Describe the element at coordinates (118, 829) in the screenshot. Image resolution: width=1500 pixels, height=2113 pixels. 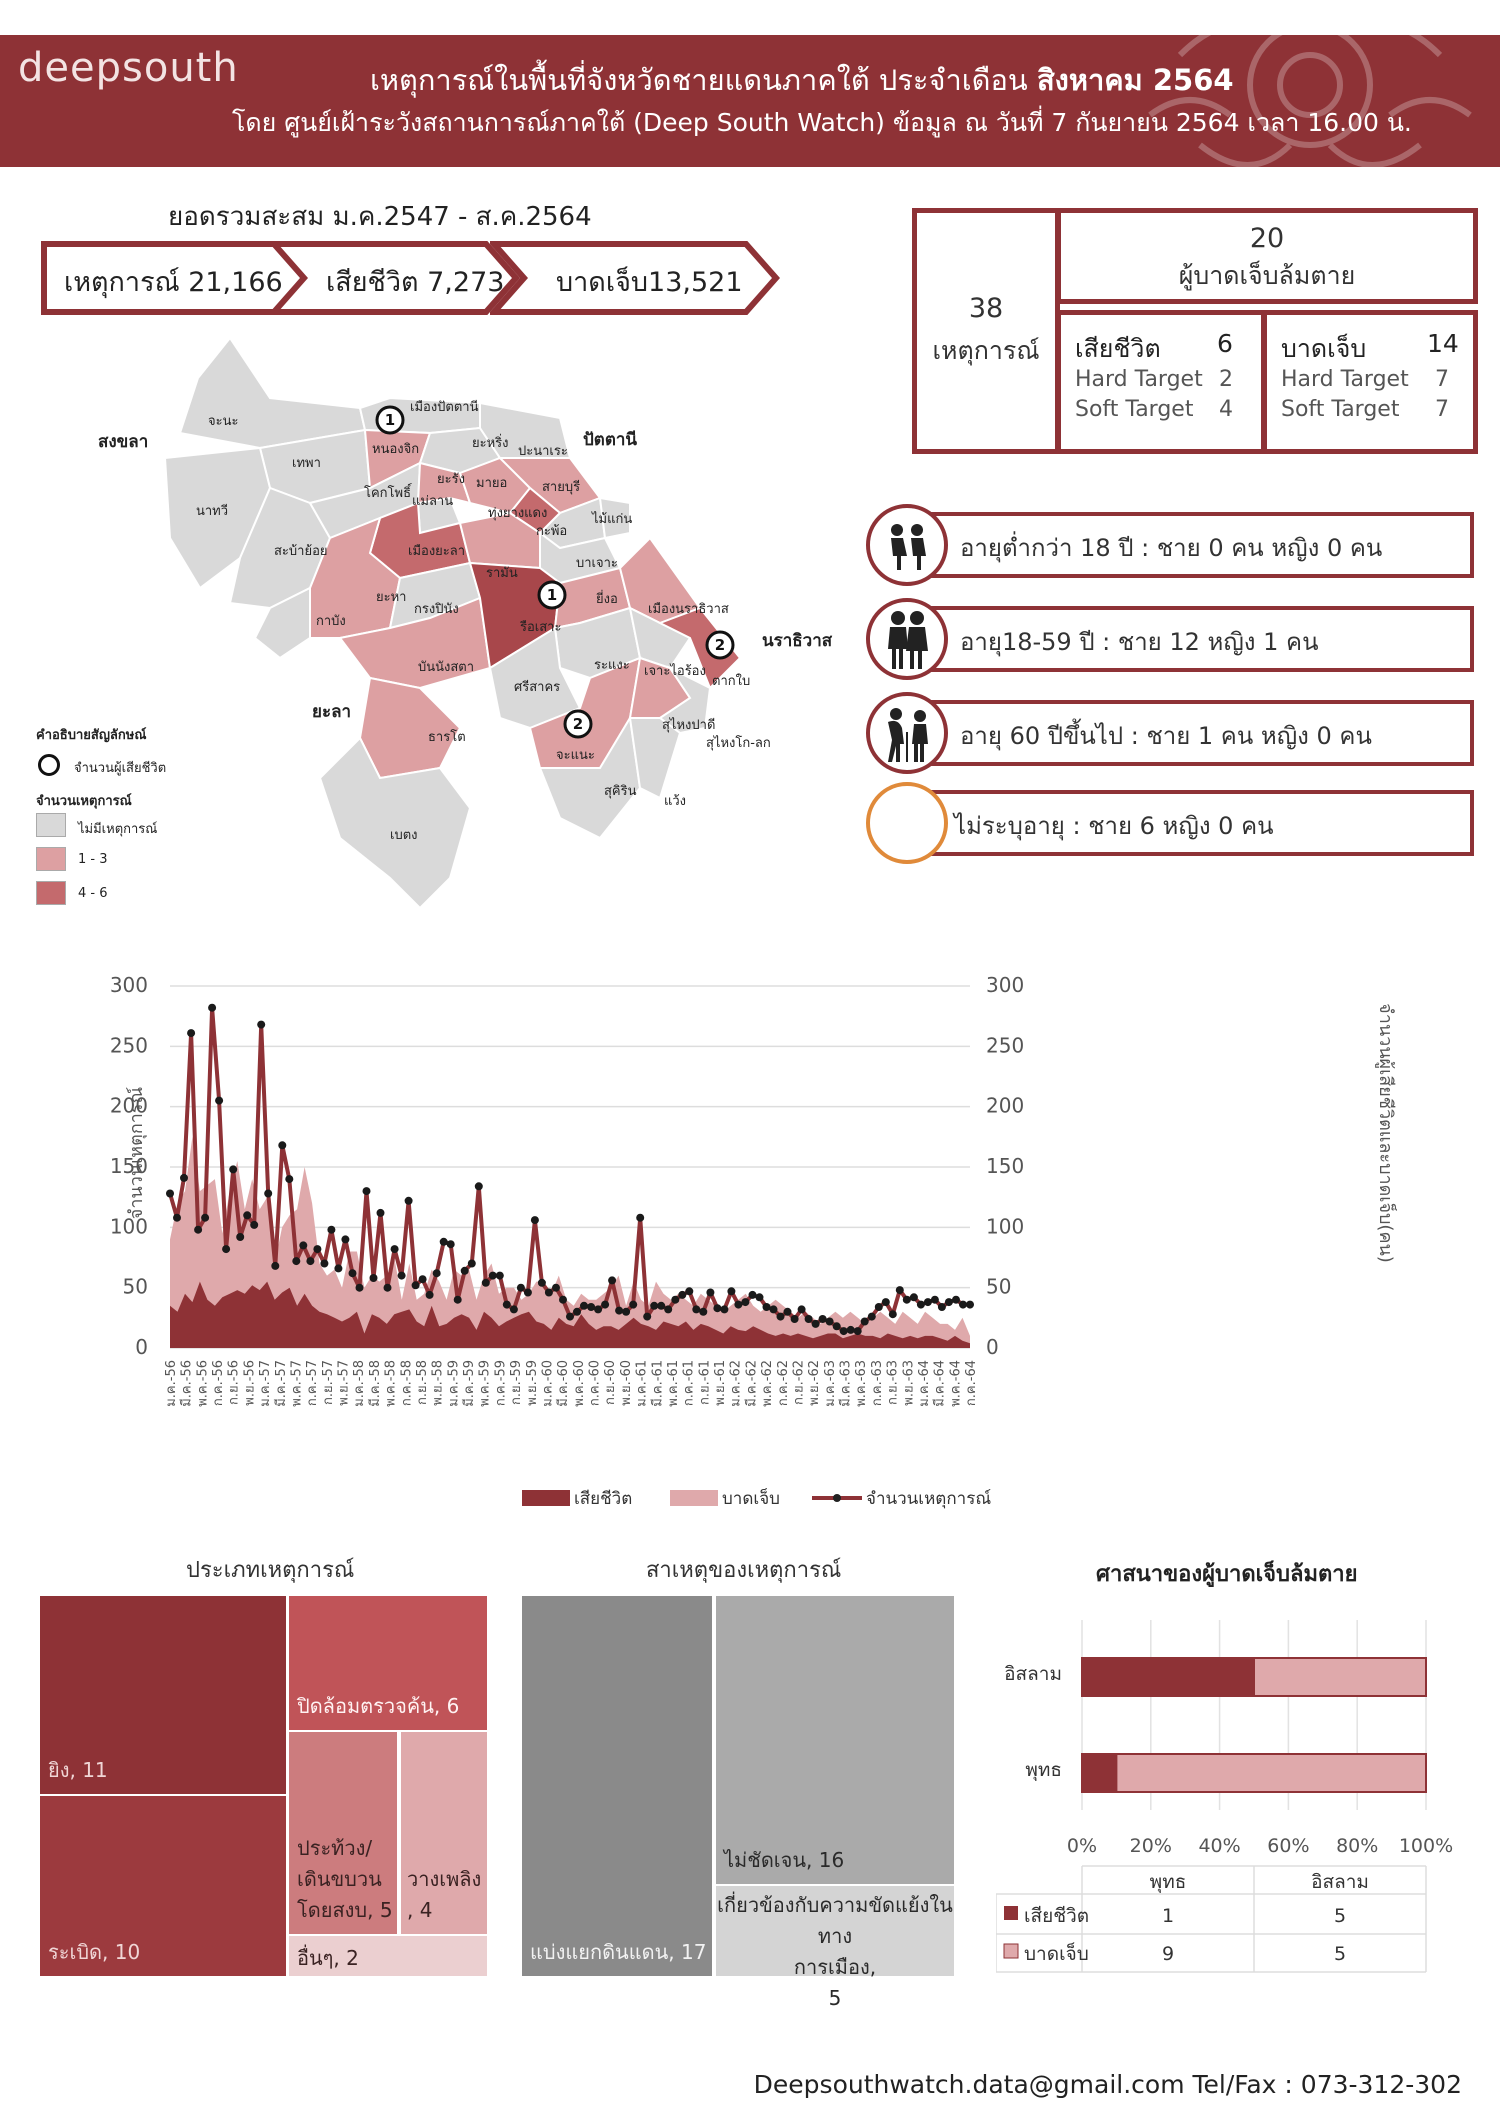
I see `legend-none-label: ไม่มีเหตุการณ์` at that location.